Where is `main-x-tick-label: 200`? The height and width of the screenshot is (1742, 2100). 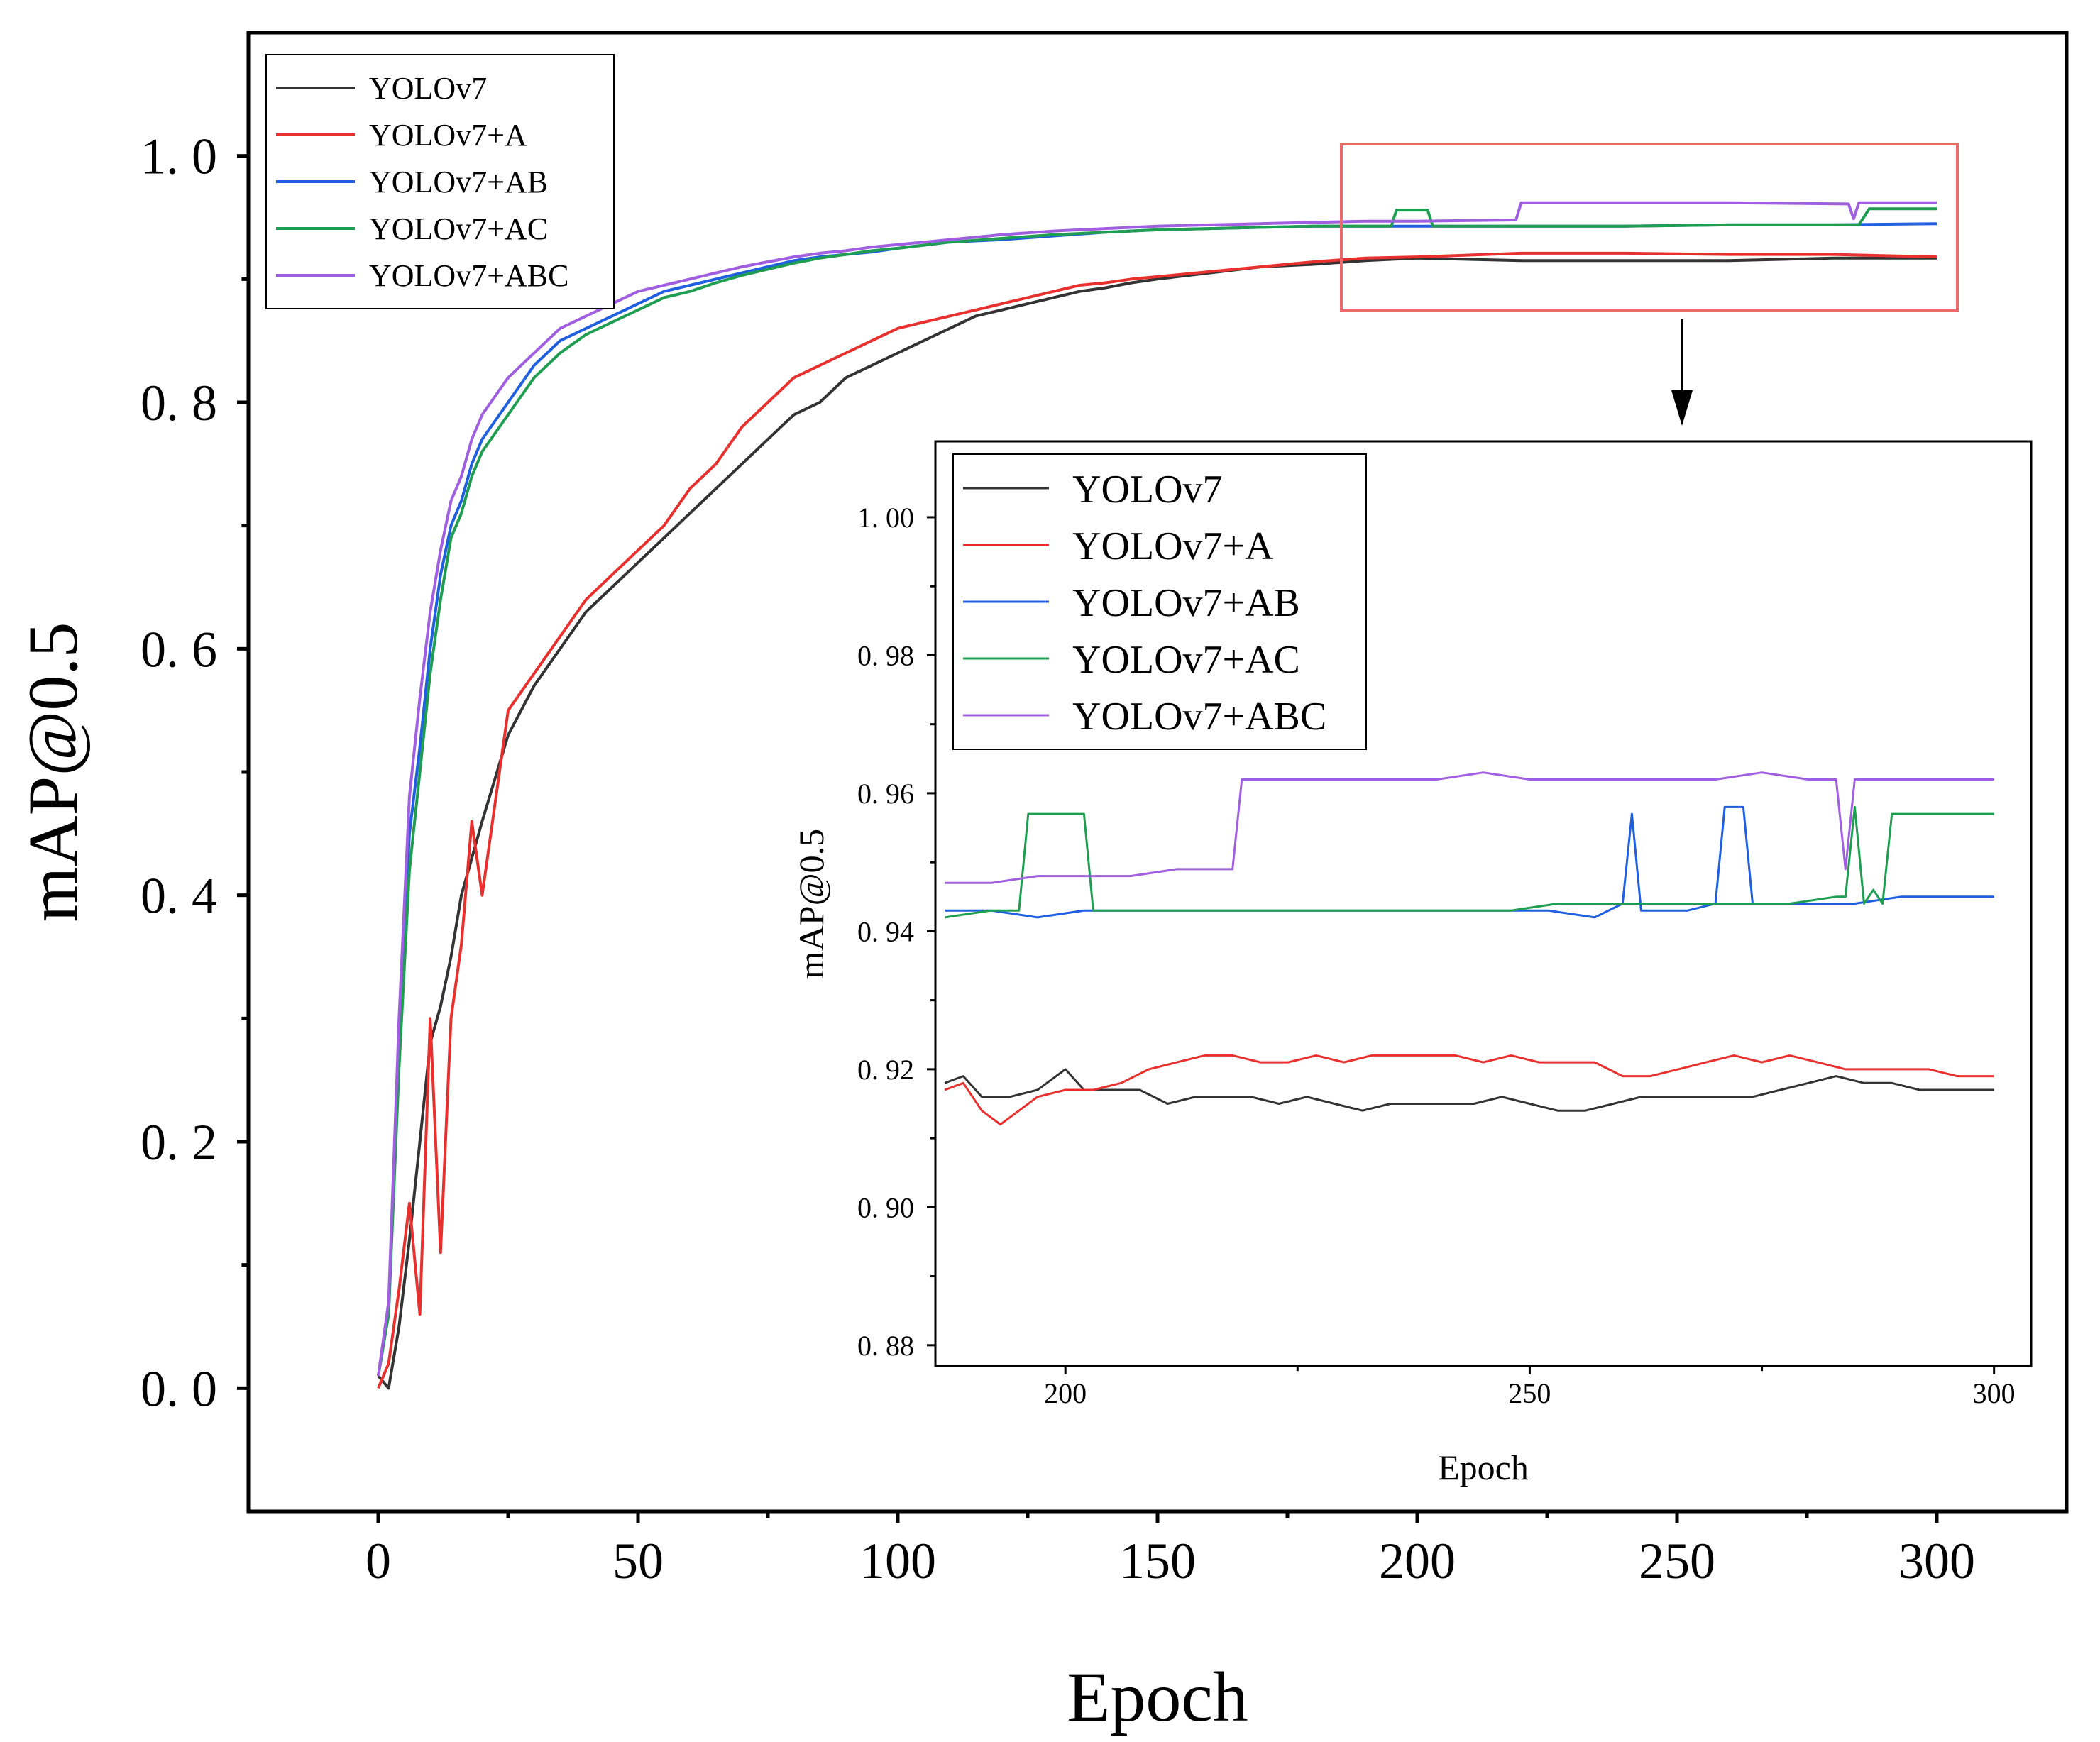
main-x-tick-label: 200 is located at coordinates (1417, 1561).